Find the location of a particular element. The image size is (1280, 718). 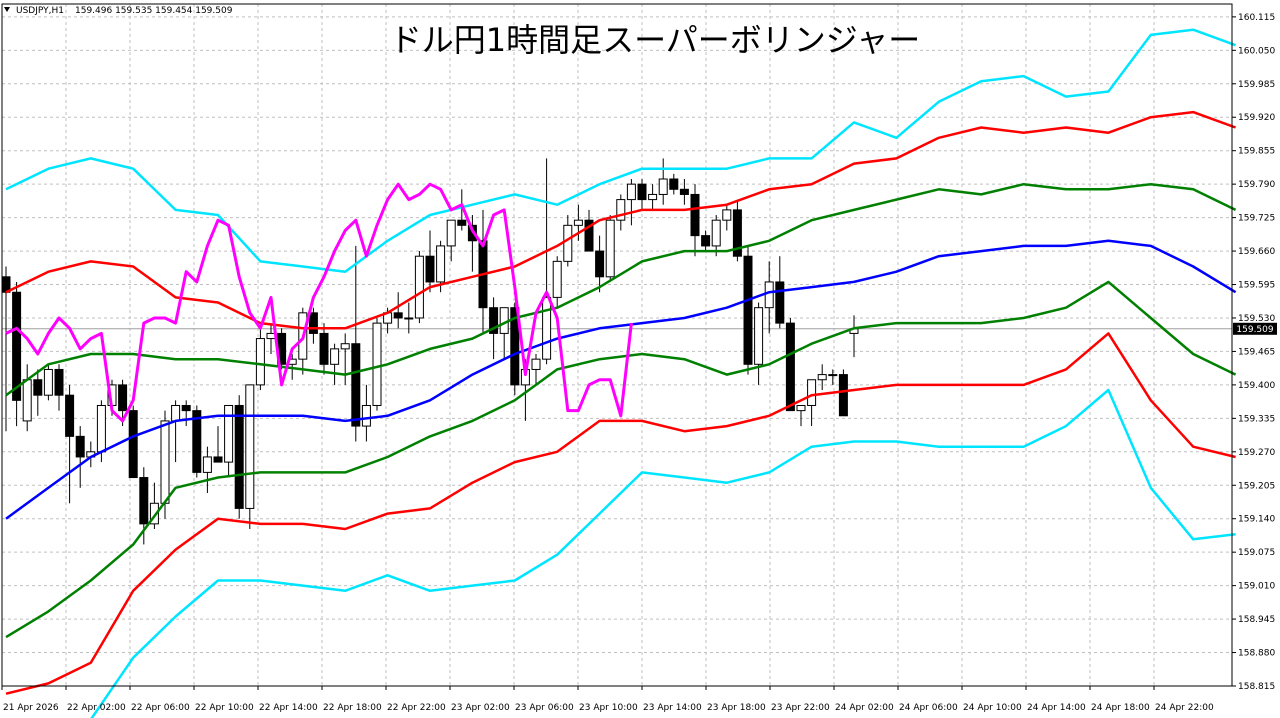

y-tick-label: 159.400 is located at coordinates (1256, 386).